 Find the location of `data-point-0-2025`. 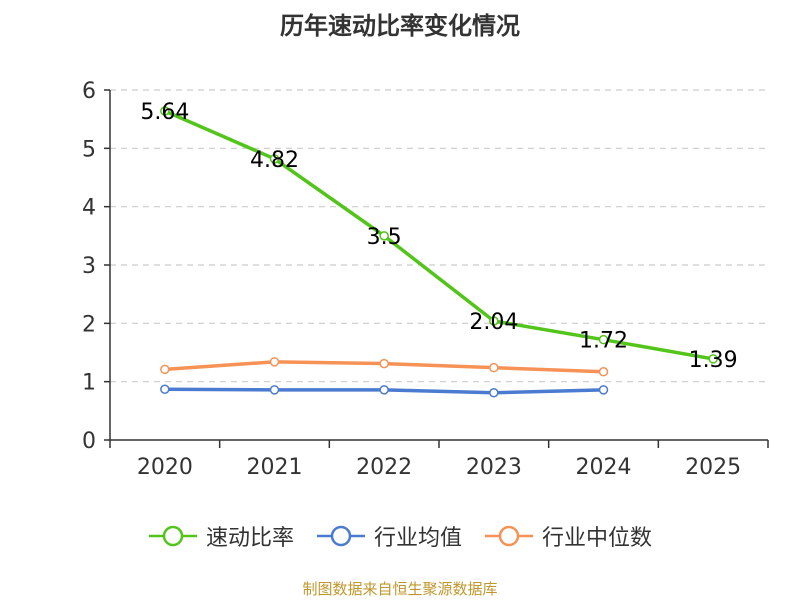

data-point-0-2025 is located at coordinates (713, 359).